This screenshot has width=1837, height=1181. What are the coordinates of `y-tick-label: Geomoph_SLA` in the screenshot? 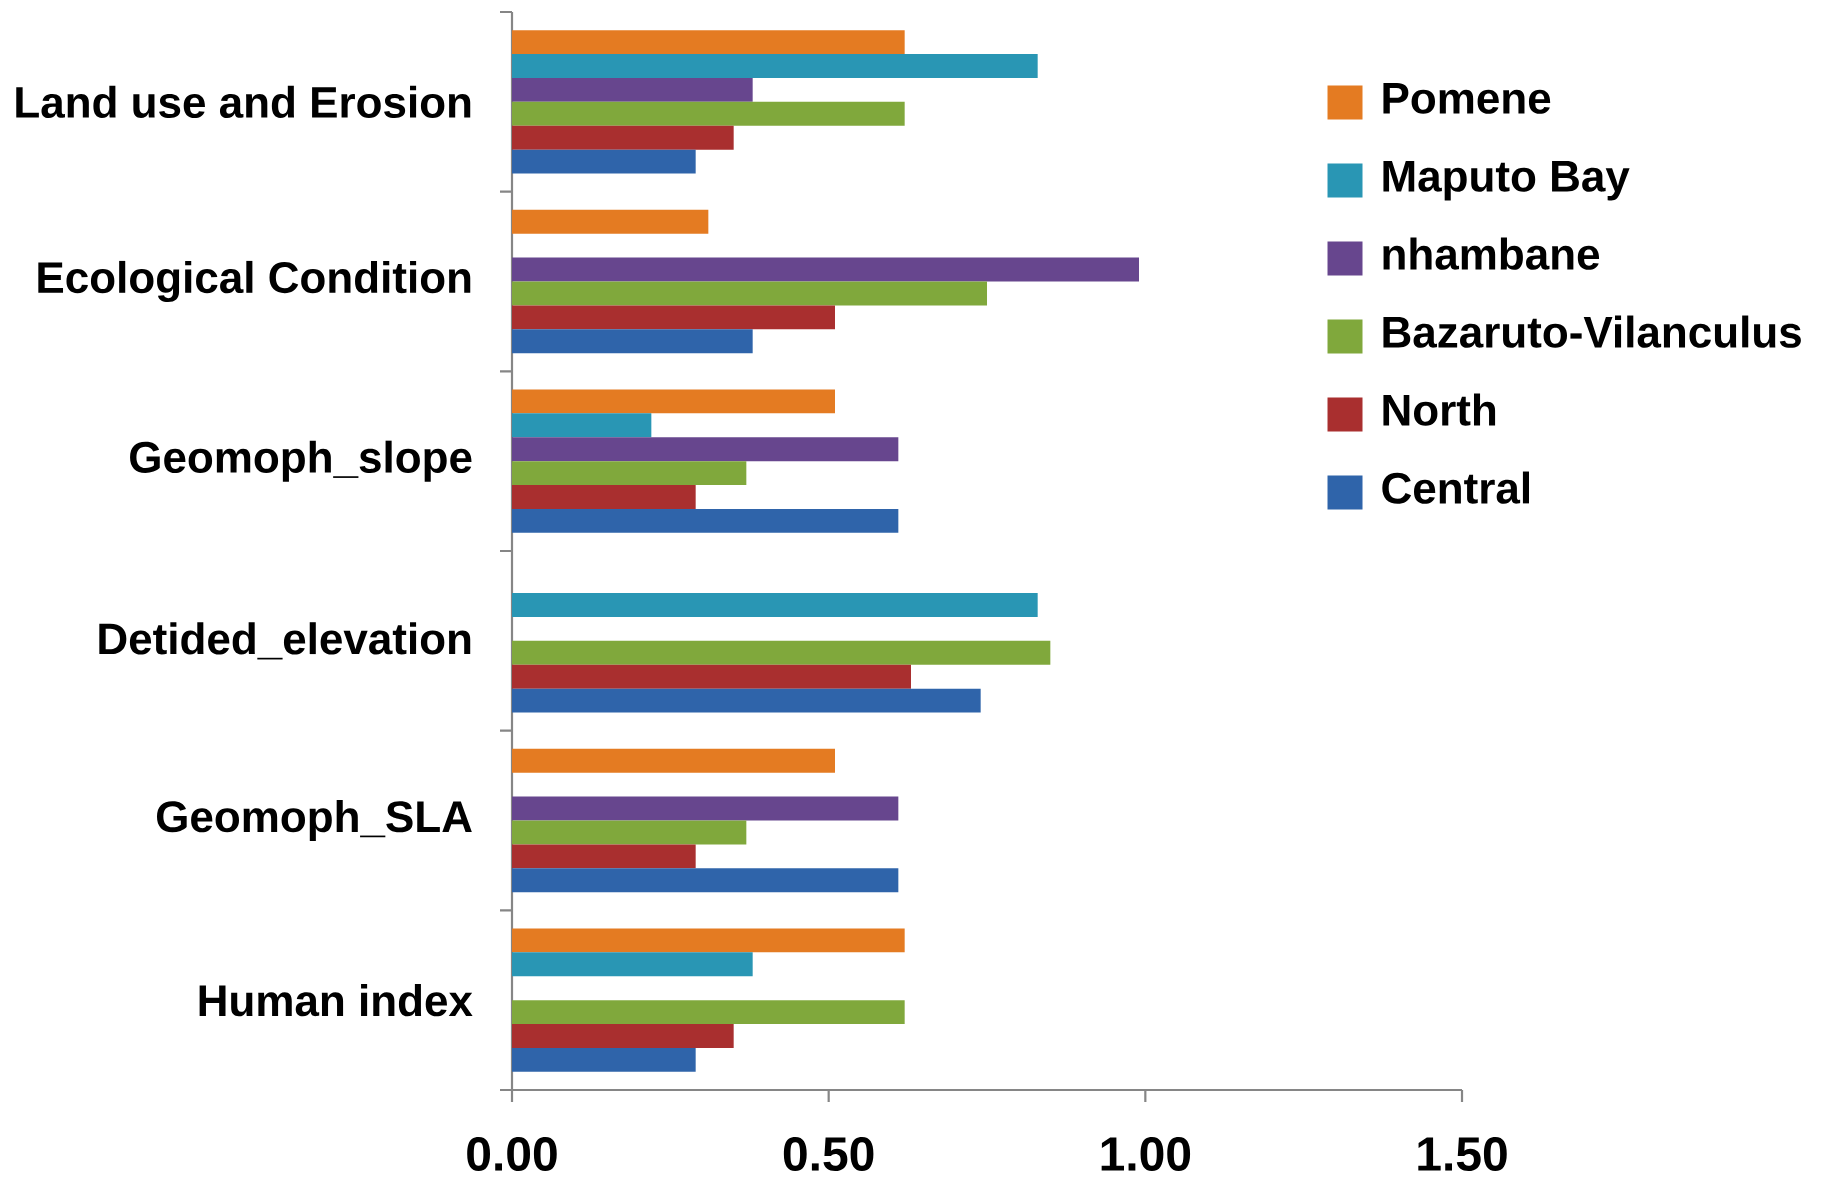 It's located at (314, 820).